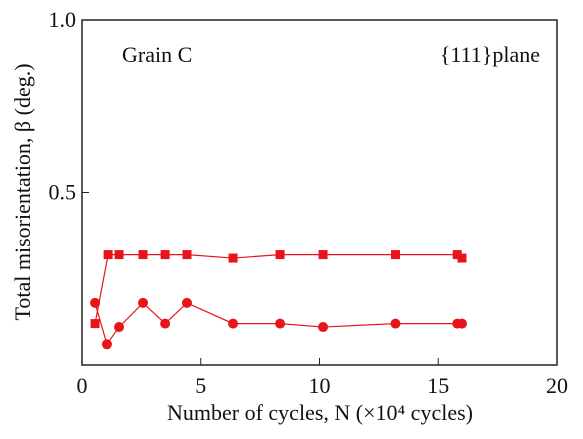 This screenshot has height=439, width=583. Describe the element at coordinates (22, 191) in the screenshot. I see `y-axis-label: Total misorientation, β (deg.)` at that location.